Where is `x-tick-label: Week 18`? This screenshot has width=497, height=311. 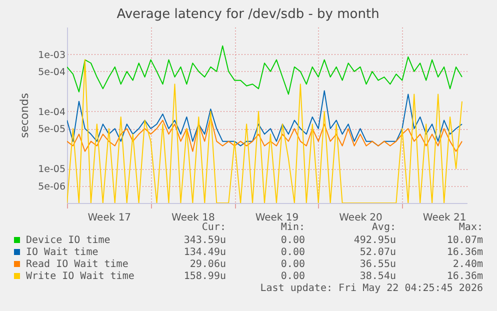
x-tick-label: Week 18 is located at coordinates (193, 218).